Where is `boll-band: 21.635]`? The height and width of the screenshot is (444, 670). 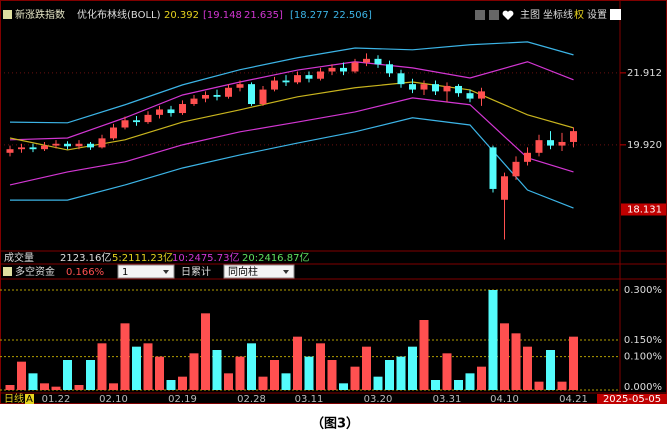 boll-band: 21.635] is located at coordinates (263, 15).